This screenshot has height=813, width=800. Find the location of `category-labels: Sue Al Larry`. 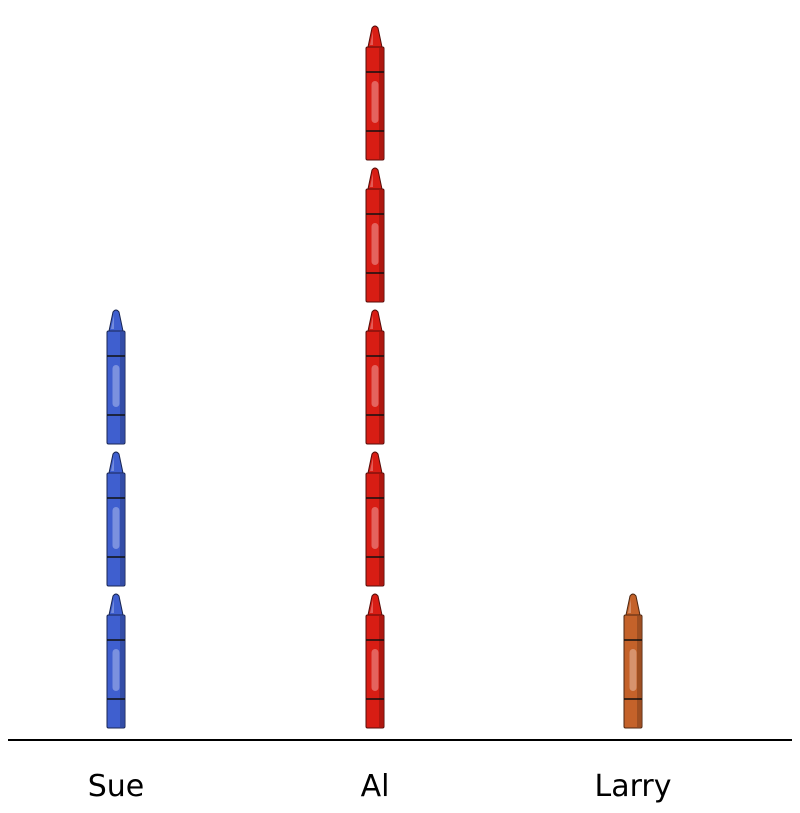

category-labels: Sue Al Larry is located at coordinates (380, 786).